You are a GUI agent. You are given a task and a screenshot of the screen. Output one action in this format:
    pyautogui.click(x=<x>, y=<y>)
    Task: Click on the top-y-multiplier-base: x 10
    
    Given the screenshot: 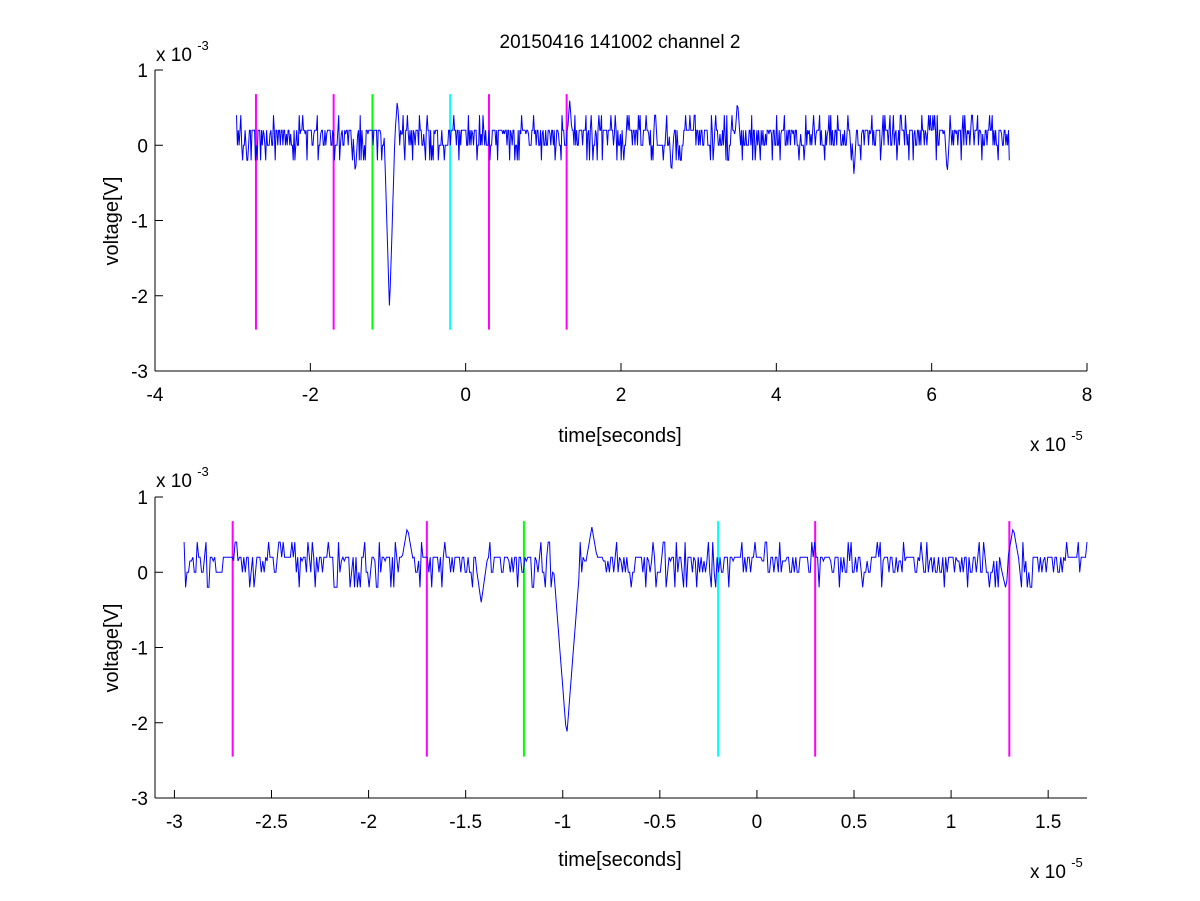 What is the action you would take?
    pyautogui.click(x=174, y=55)
    